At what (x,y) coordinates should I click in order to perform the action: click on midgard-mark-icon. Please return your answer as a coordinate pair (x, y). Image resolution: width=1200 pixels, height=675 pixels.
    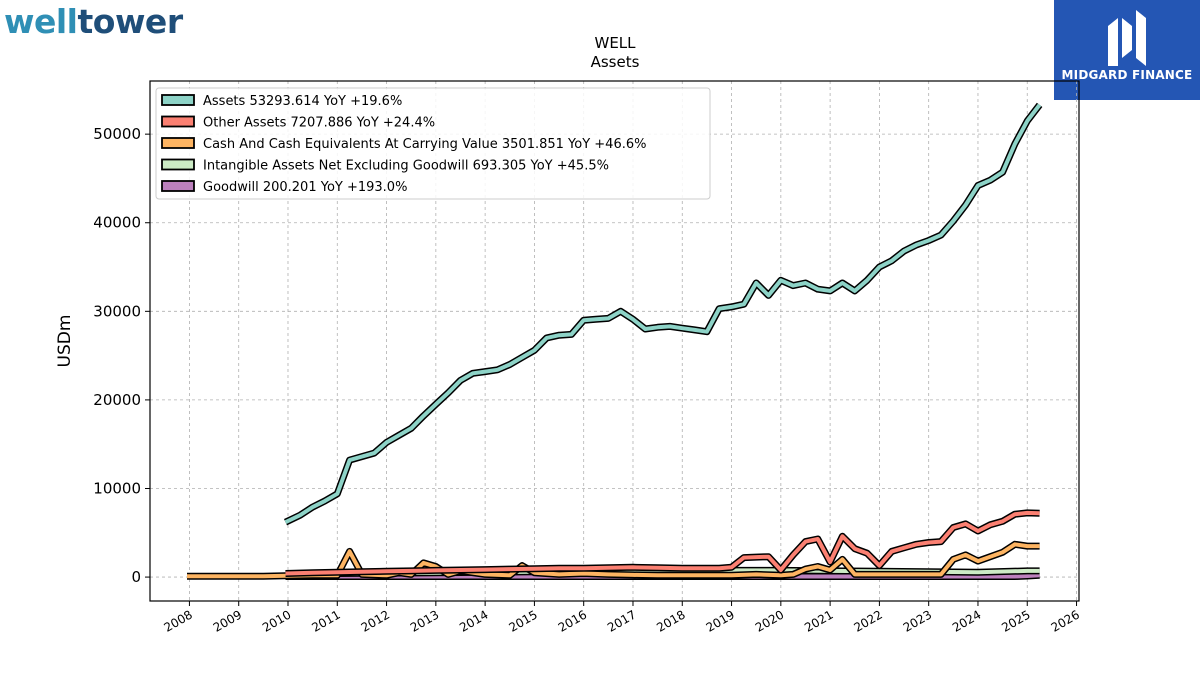
    Looking at the image, I should click on (1127, 38).